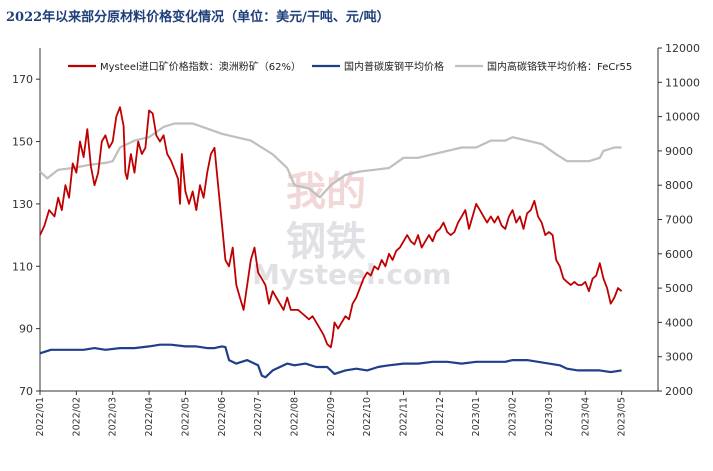 The image size is (713, 471). I want to click on right-tick-label: 9000, so click(679, 151).